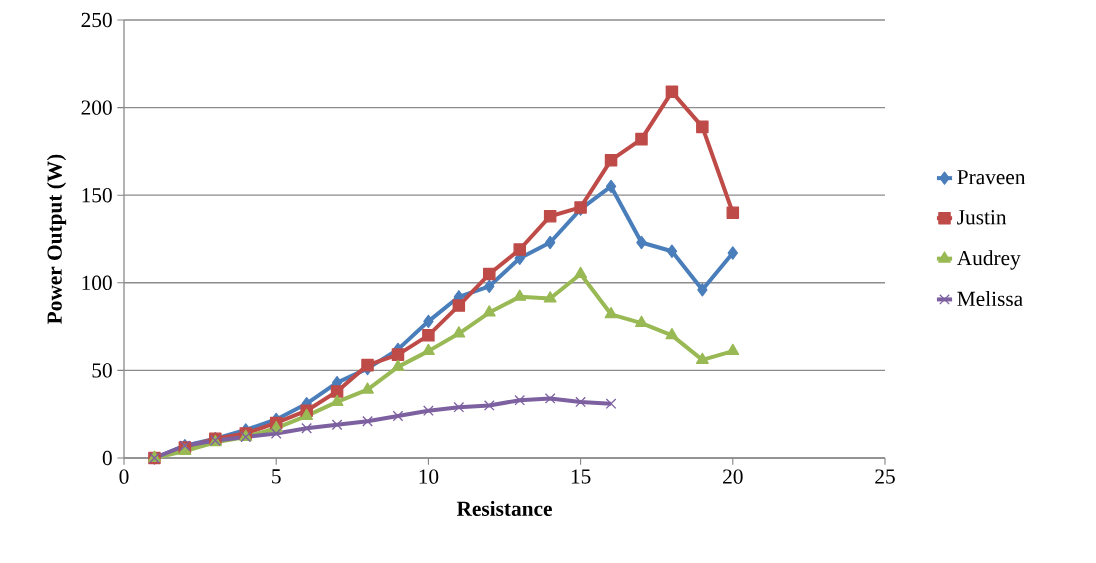 This screenshot has width=1096, height=563. What do you see at coordinates (988, 260) in the screenshot?
I see `legend-label: Audrey` at bounding box center [988, 260].